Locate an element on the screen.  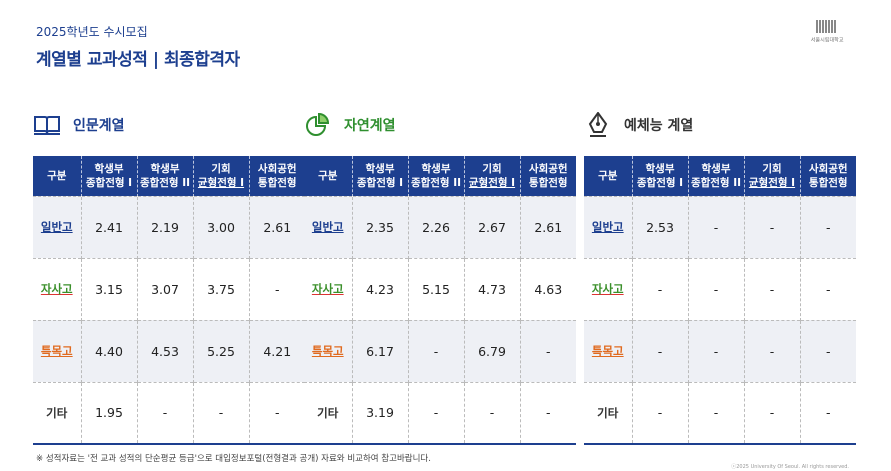
logo-mark-icon is located at coordinates (826, 26).